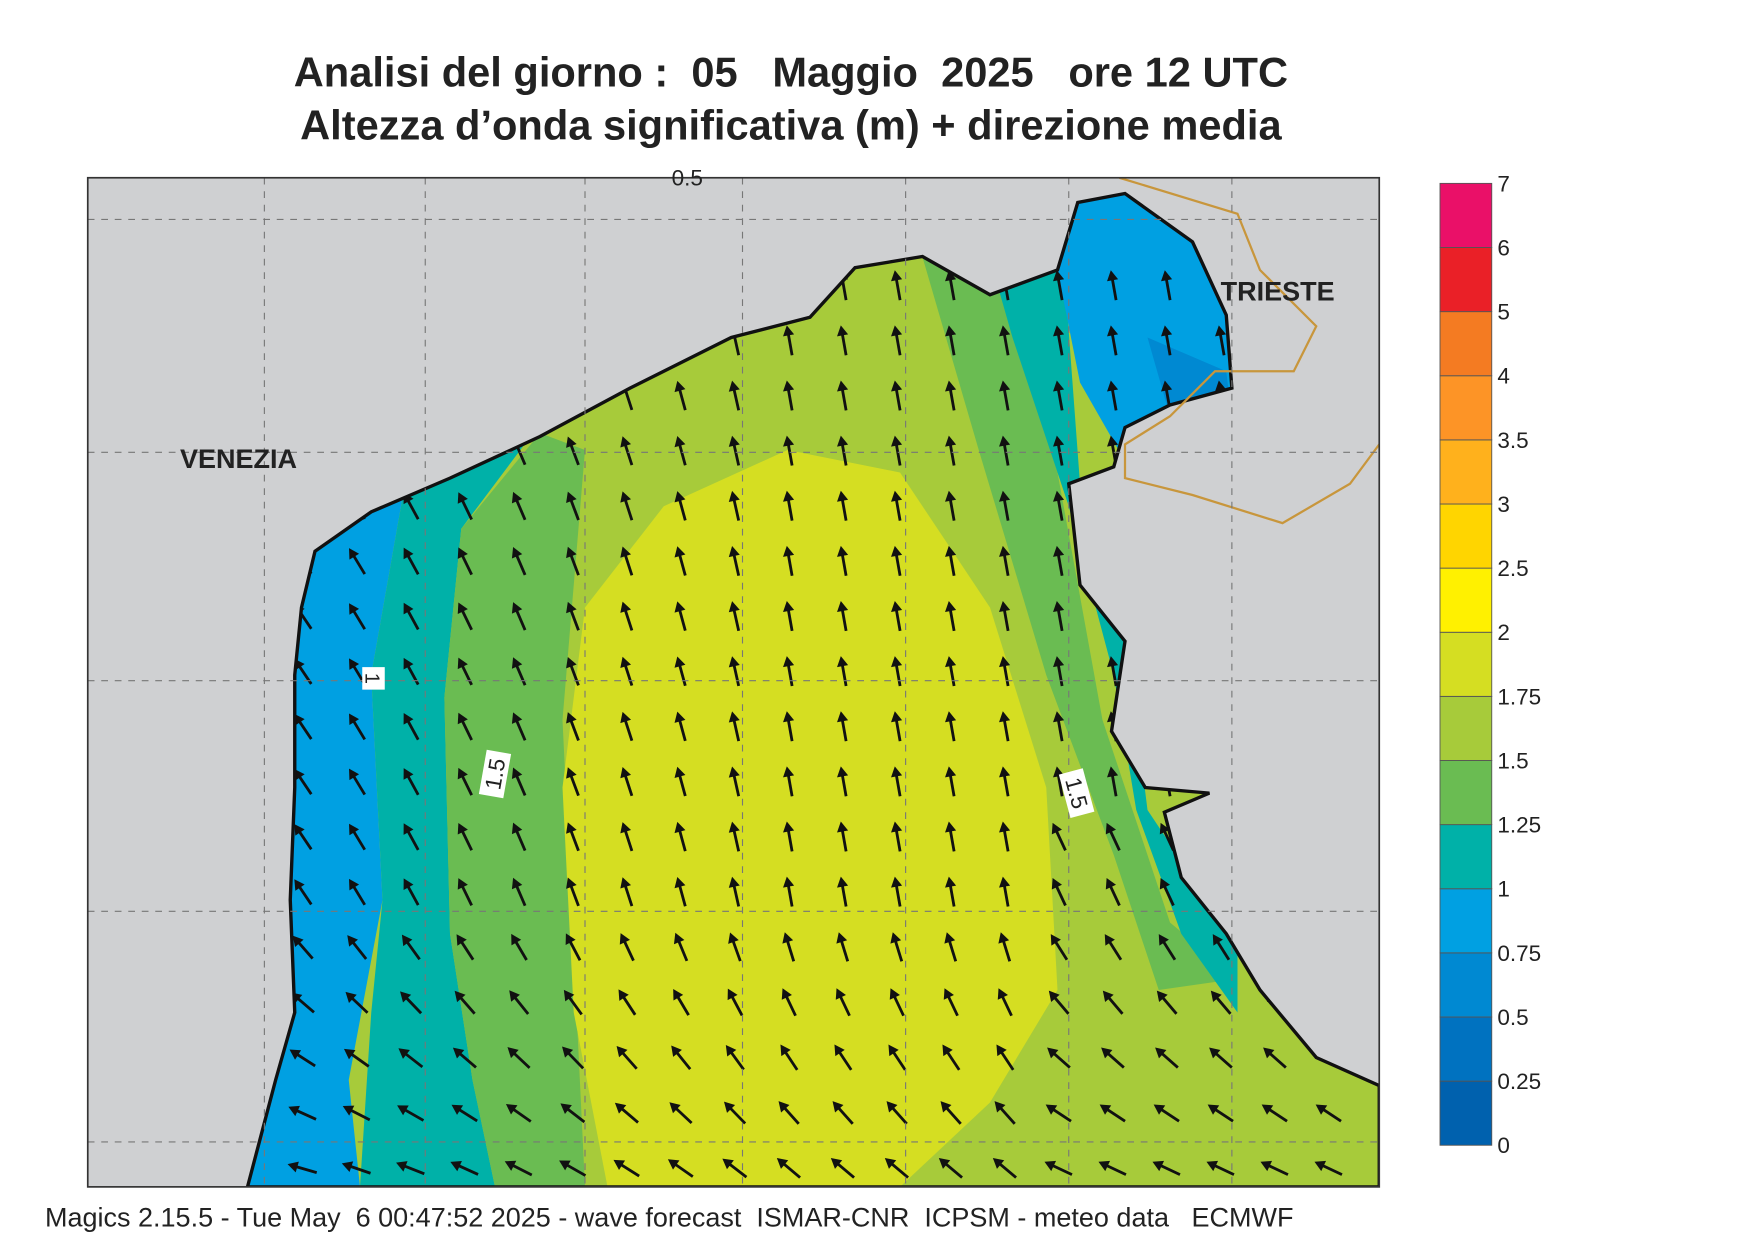 The width and height of the screenshot is (1755, 1242). I want to click on colorbar-label: 7, so click(1503, 183).